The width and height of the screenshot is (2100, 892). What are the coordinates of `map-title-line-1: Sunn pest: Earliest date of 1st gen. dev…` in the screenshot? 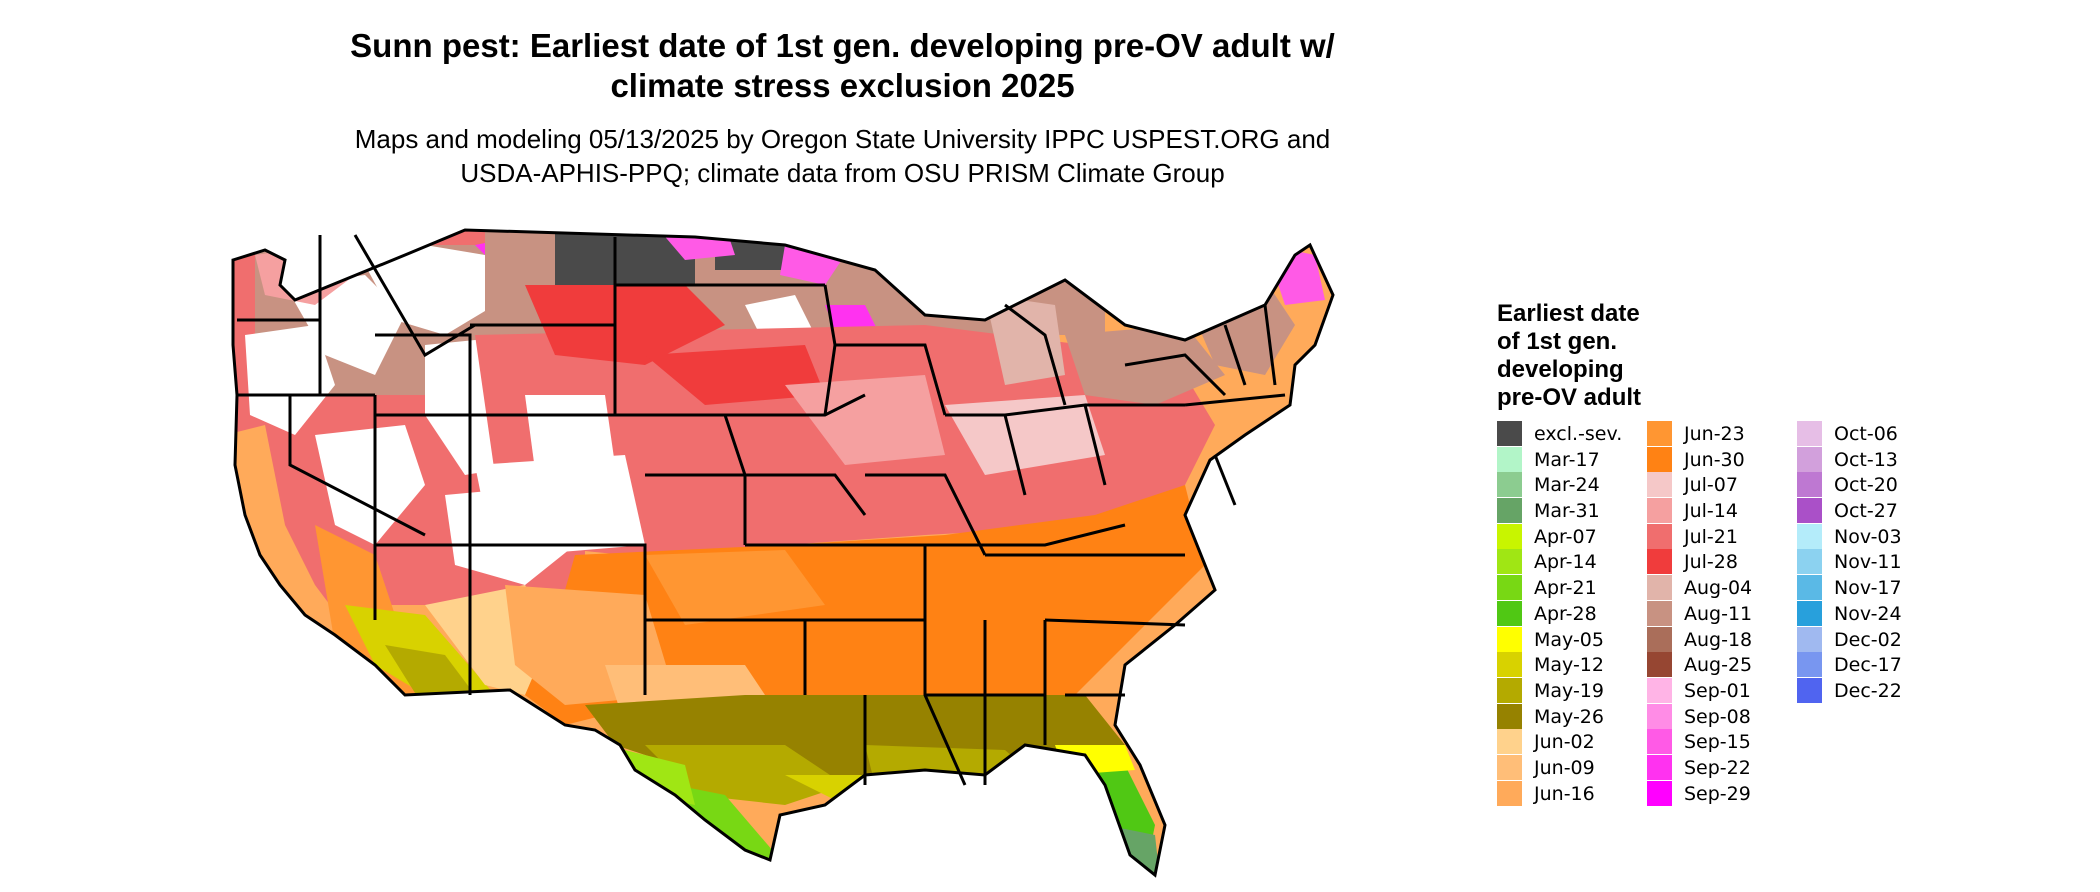 It's located at (842, 45).